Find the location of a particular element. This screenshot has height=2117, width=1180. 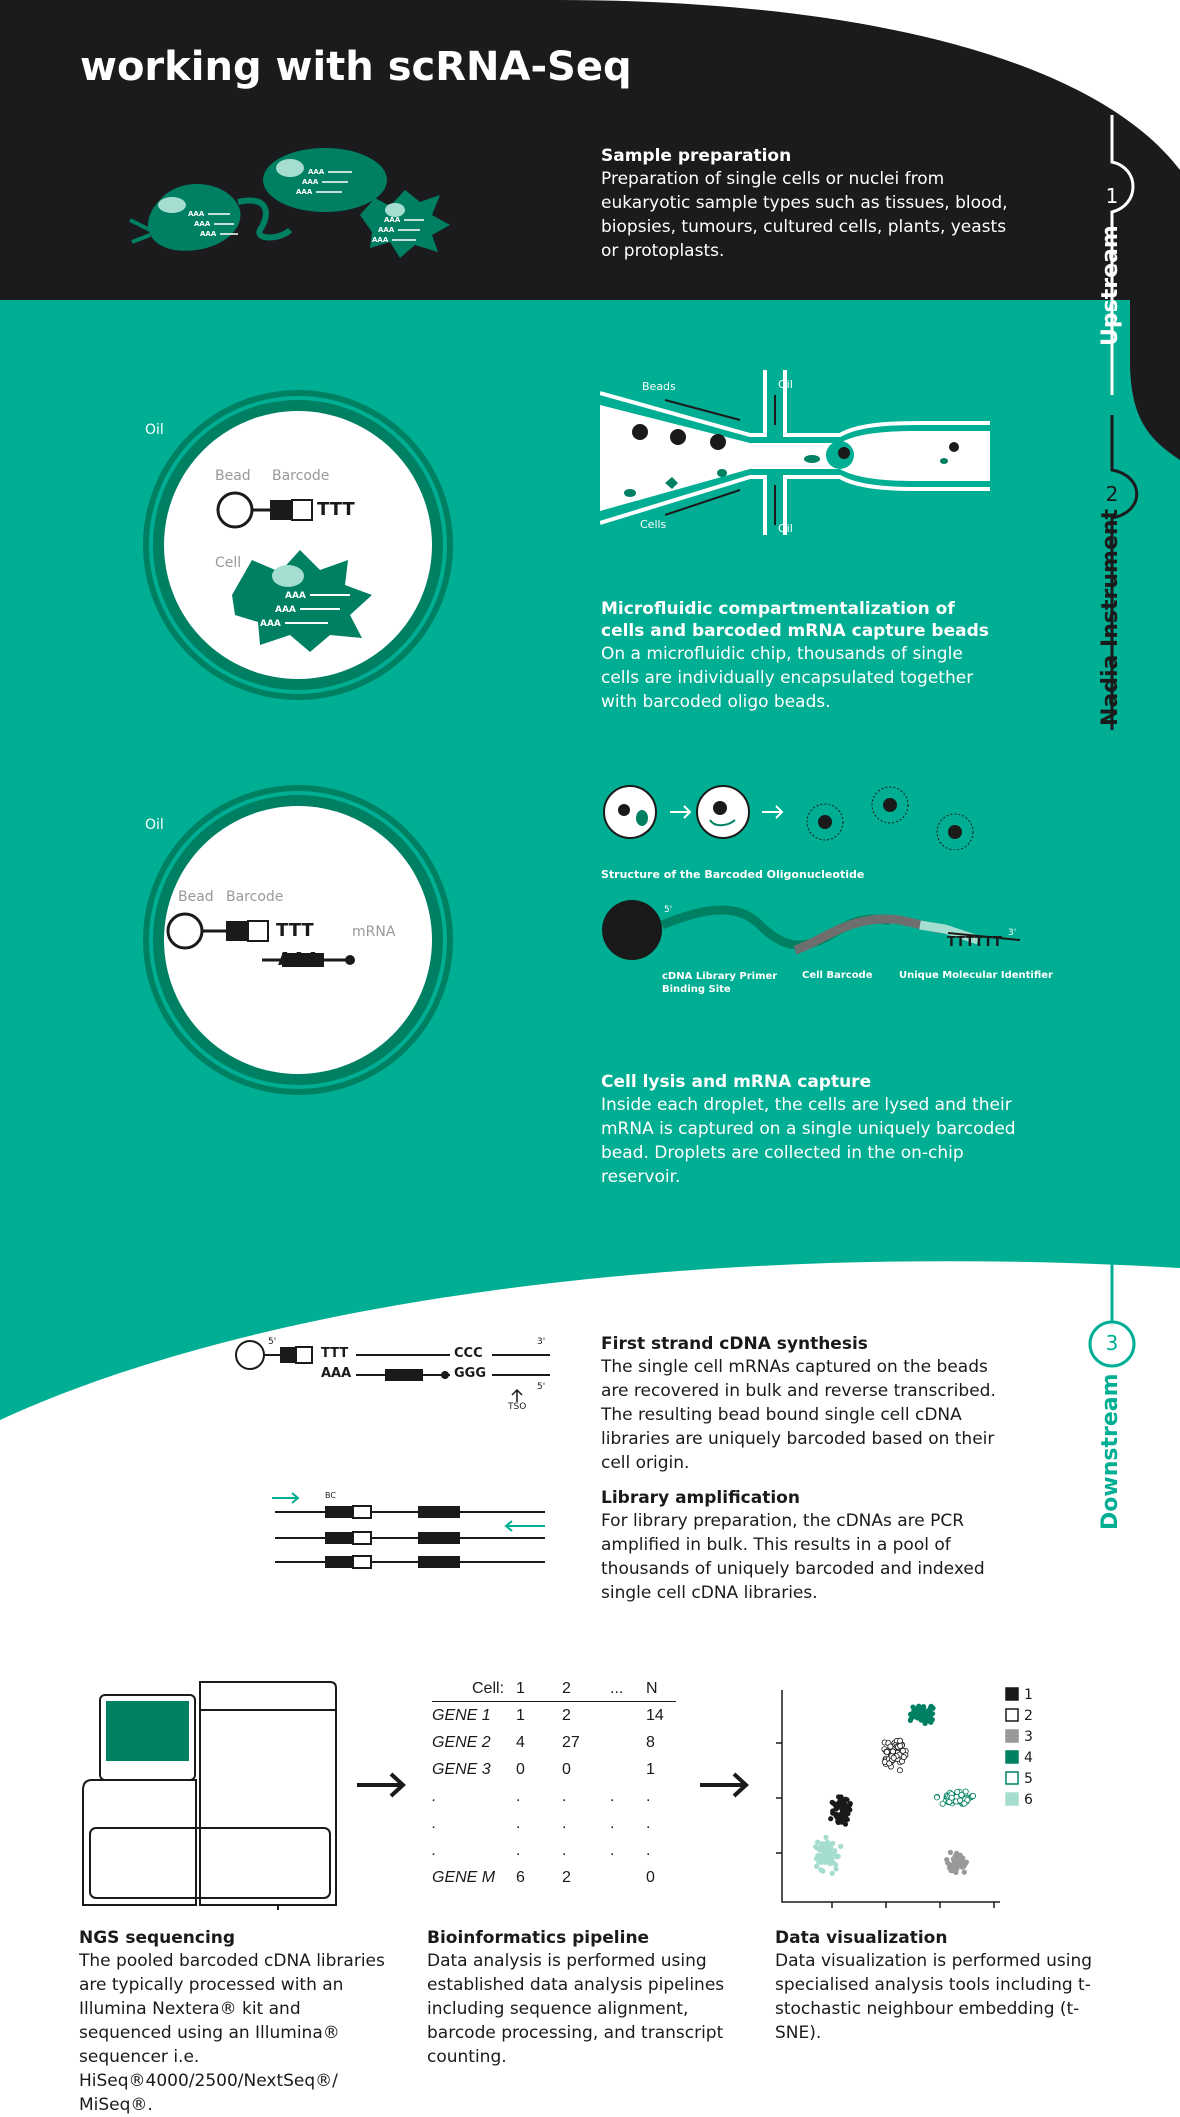

stage-2-number: 2 is located at coordinates (1112, 494).